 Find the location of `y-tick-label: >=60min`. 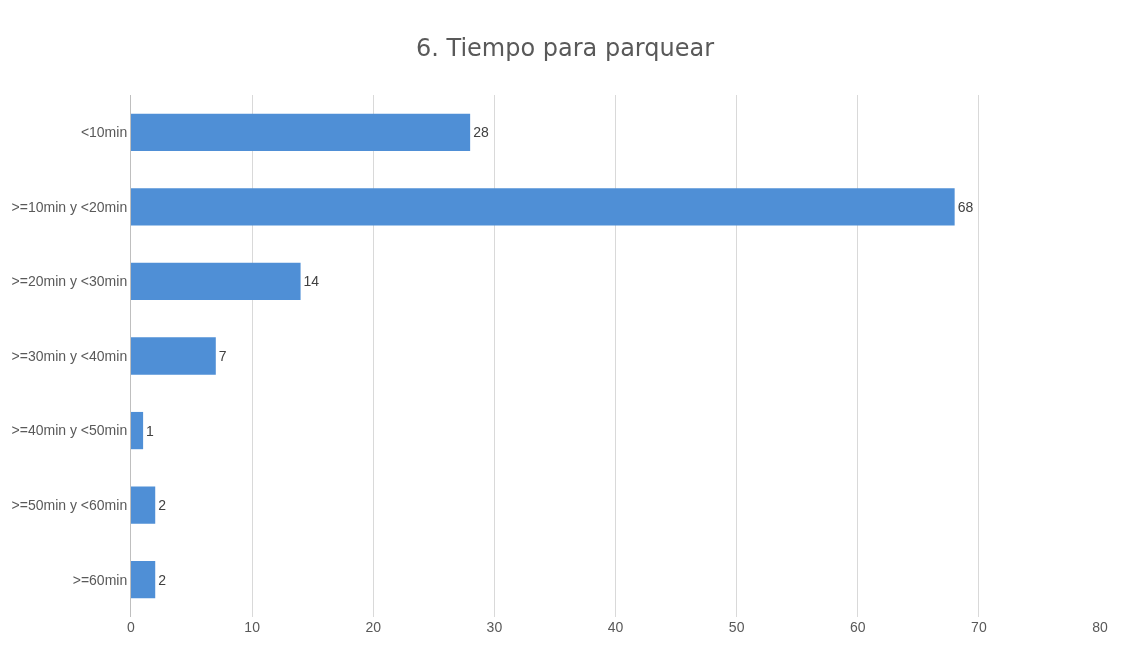

y-tick-label: >=60min is located at coordinates (100, 579).